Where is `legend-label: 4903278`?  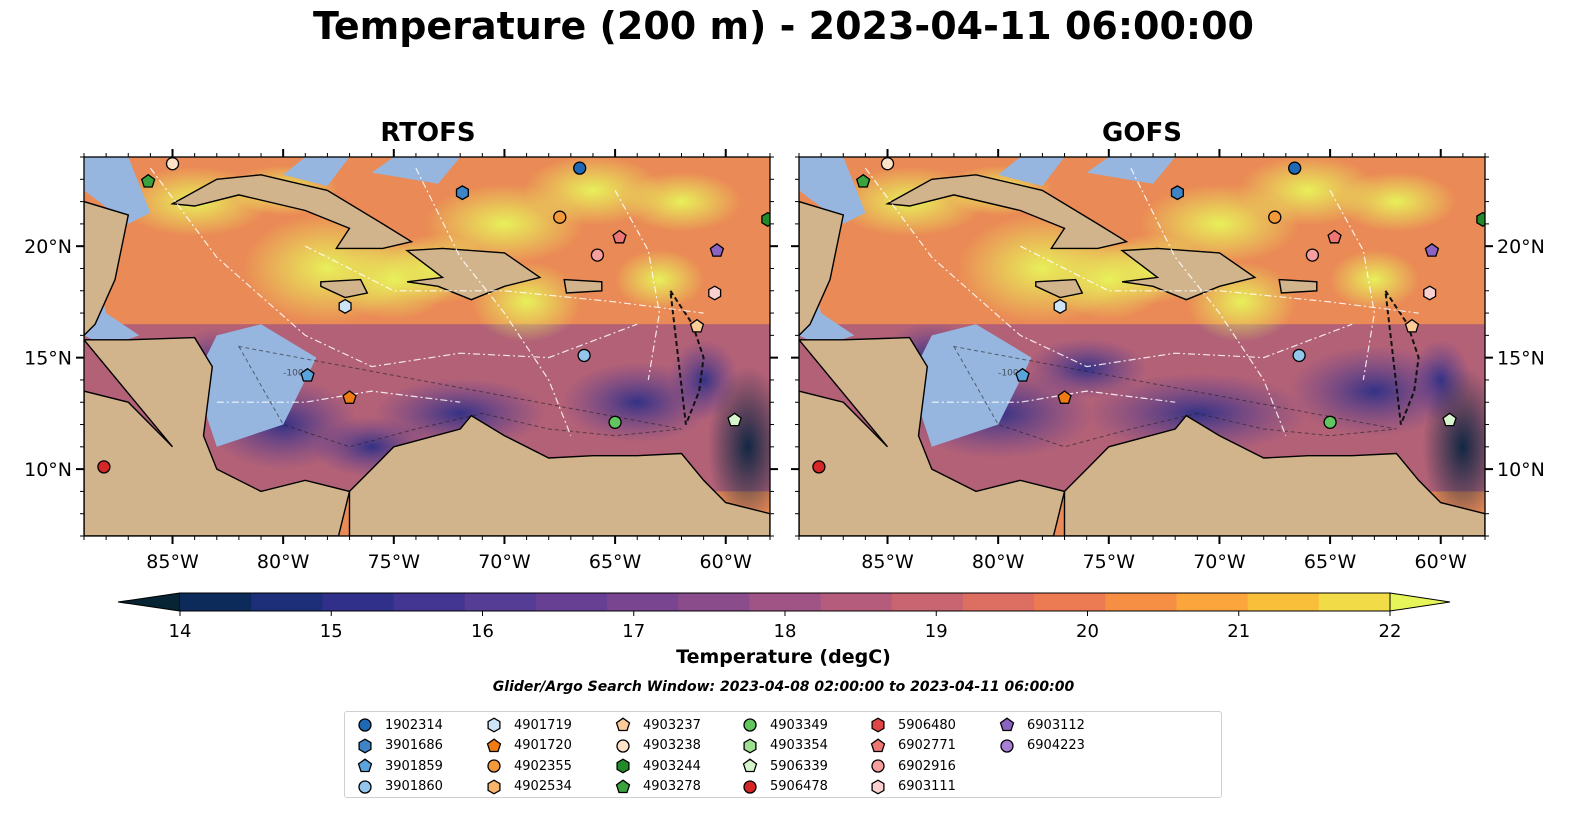
legend-label: 4903278 is located at coordinates (672, 786).